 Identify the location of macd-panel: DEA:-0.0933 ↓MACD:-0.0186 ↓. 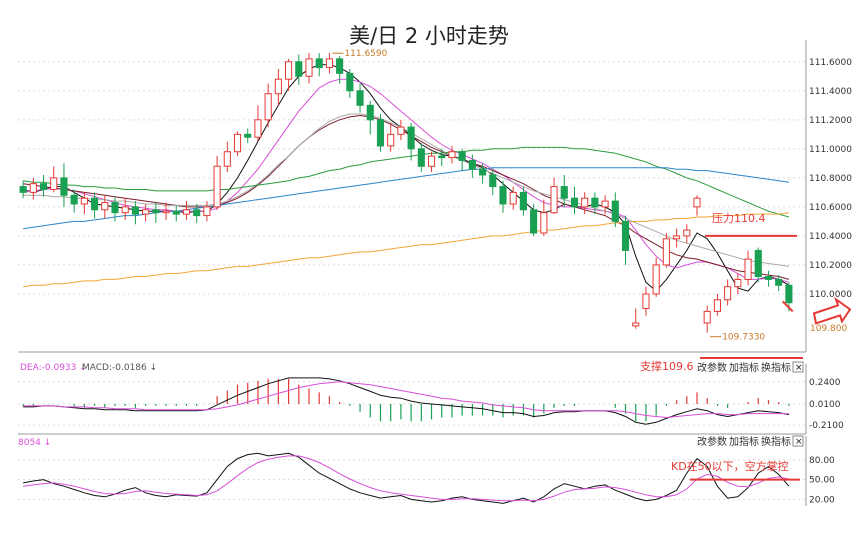
(405, 394).